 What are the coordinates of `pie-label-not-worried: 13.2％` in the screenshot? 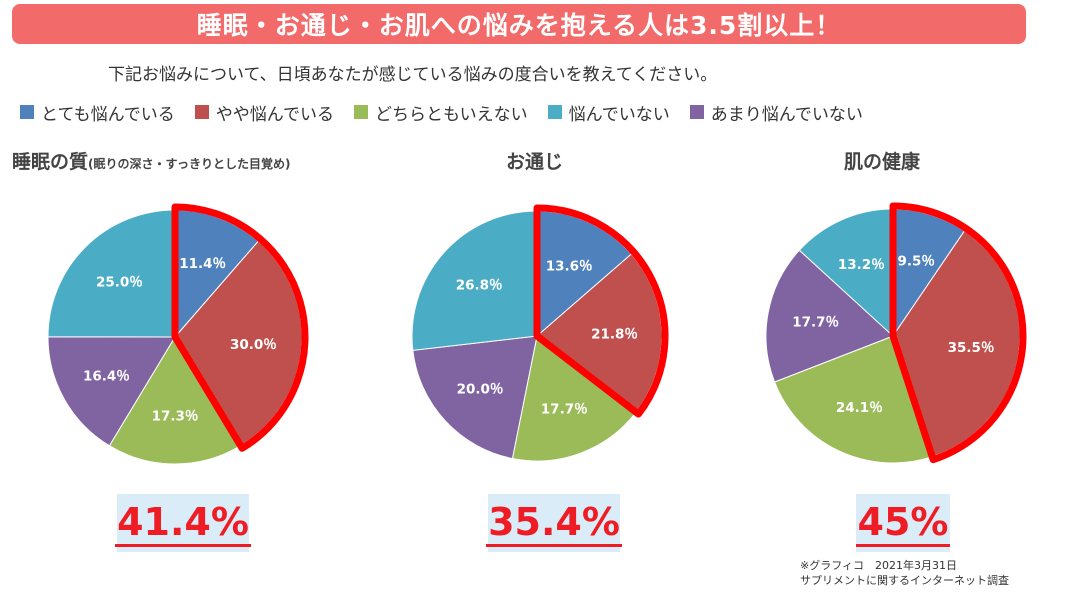 It's located at (861, 265).